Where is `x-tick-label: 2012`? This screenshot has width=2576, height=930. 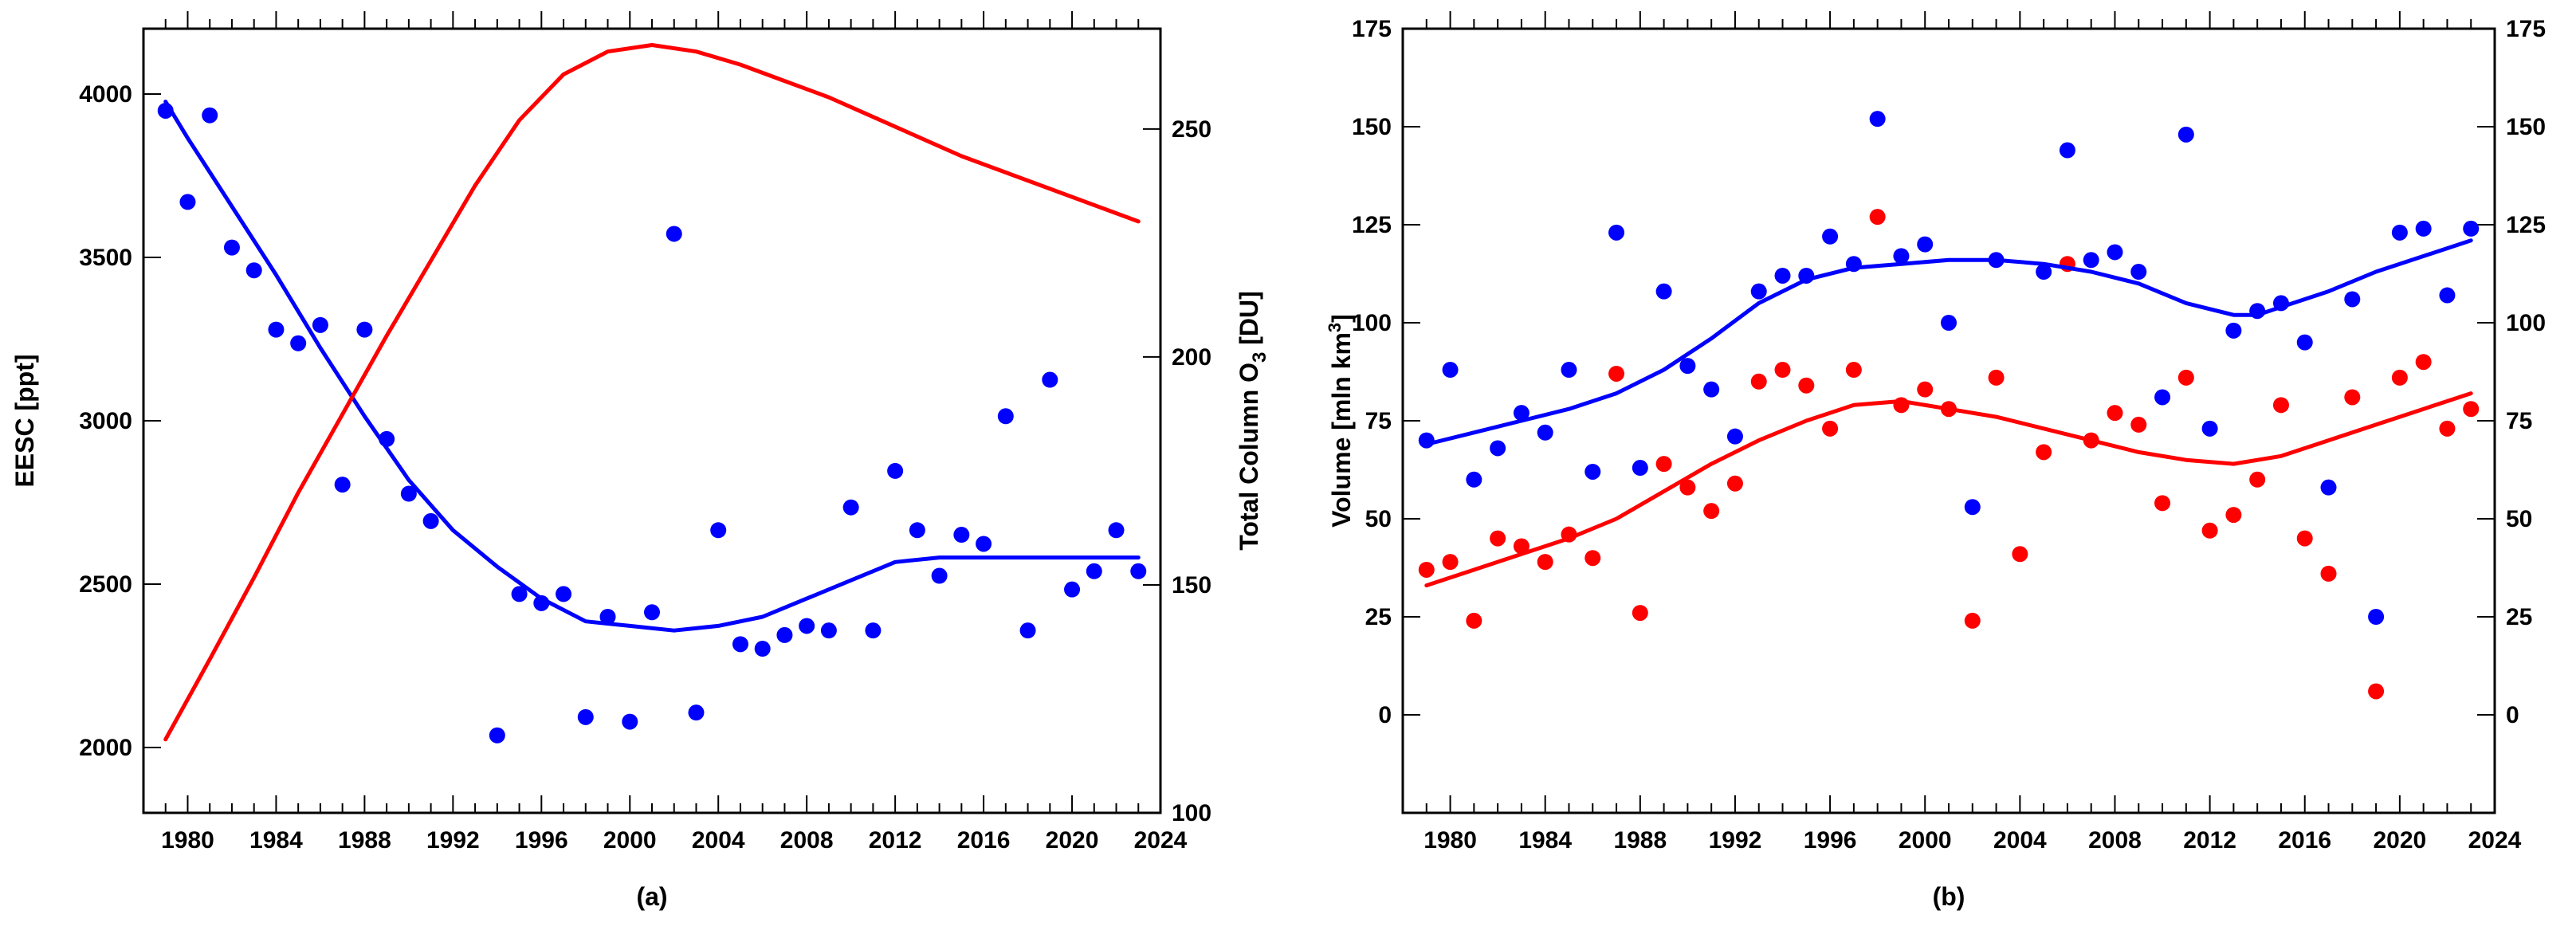
x-tick-label: 2012 is located at coordinates (2209, 840).